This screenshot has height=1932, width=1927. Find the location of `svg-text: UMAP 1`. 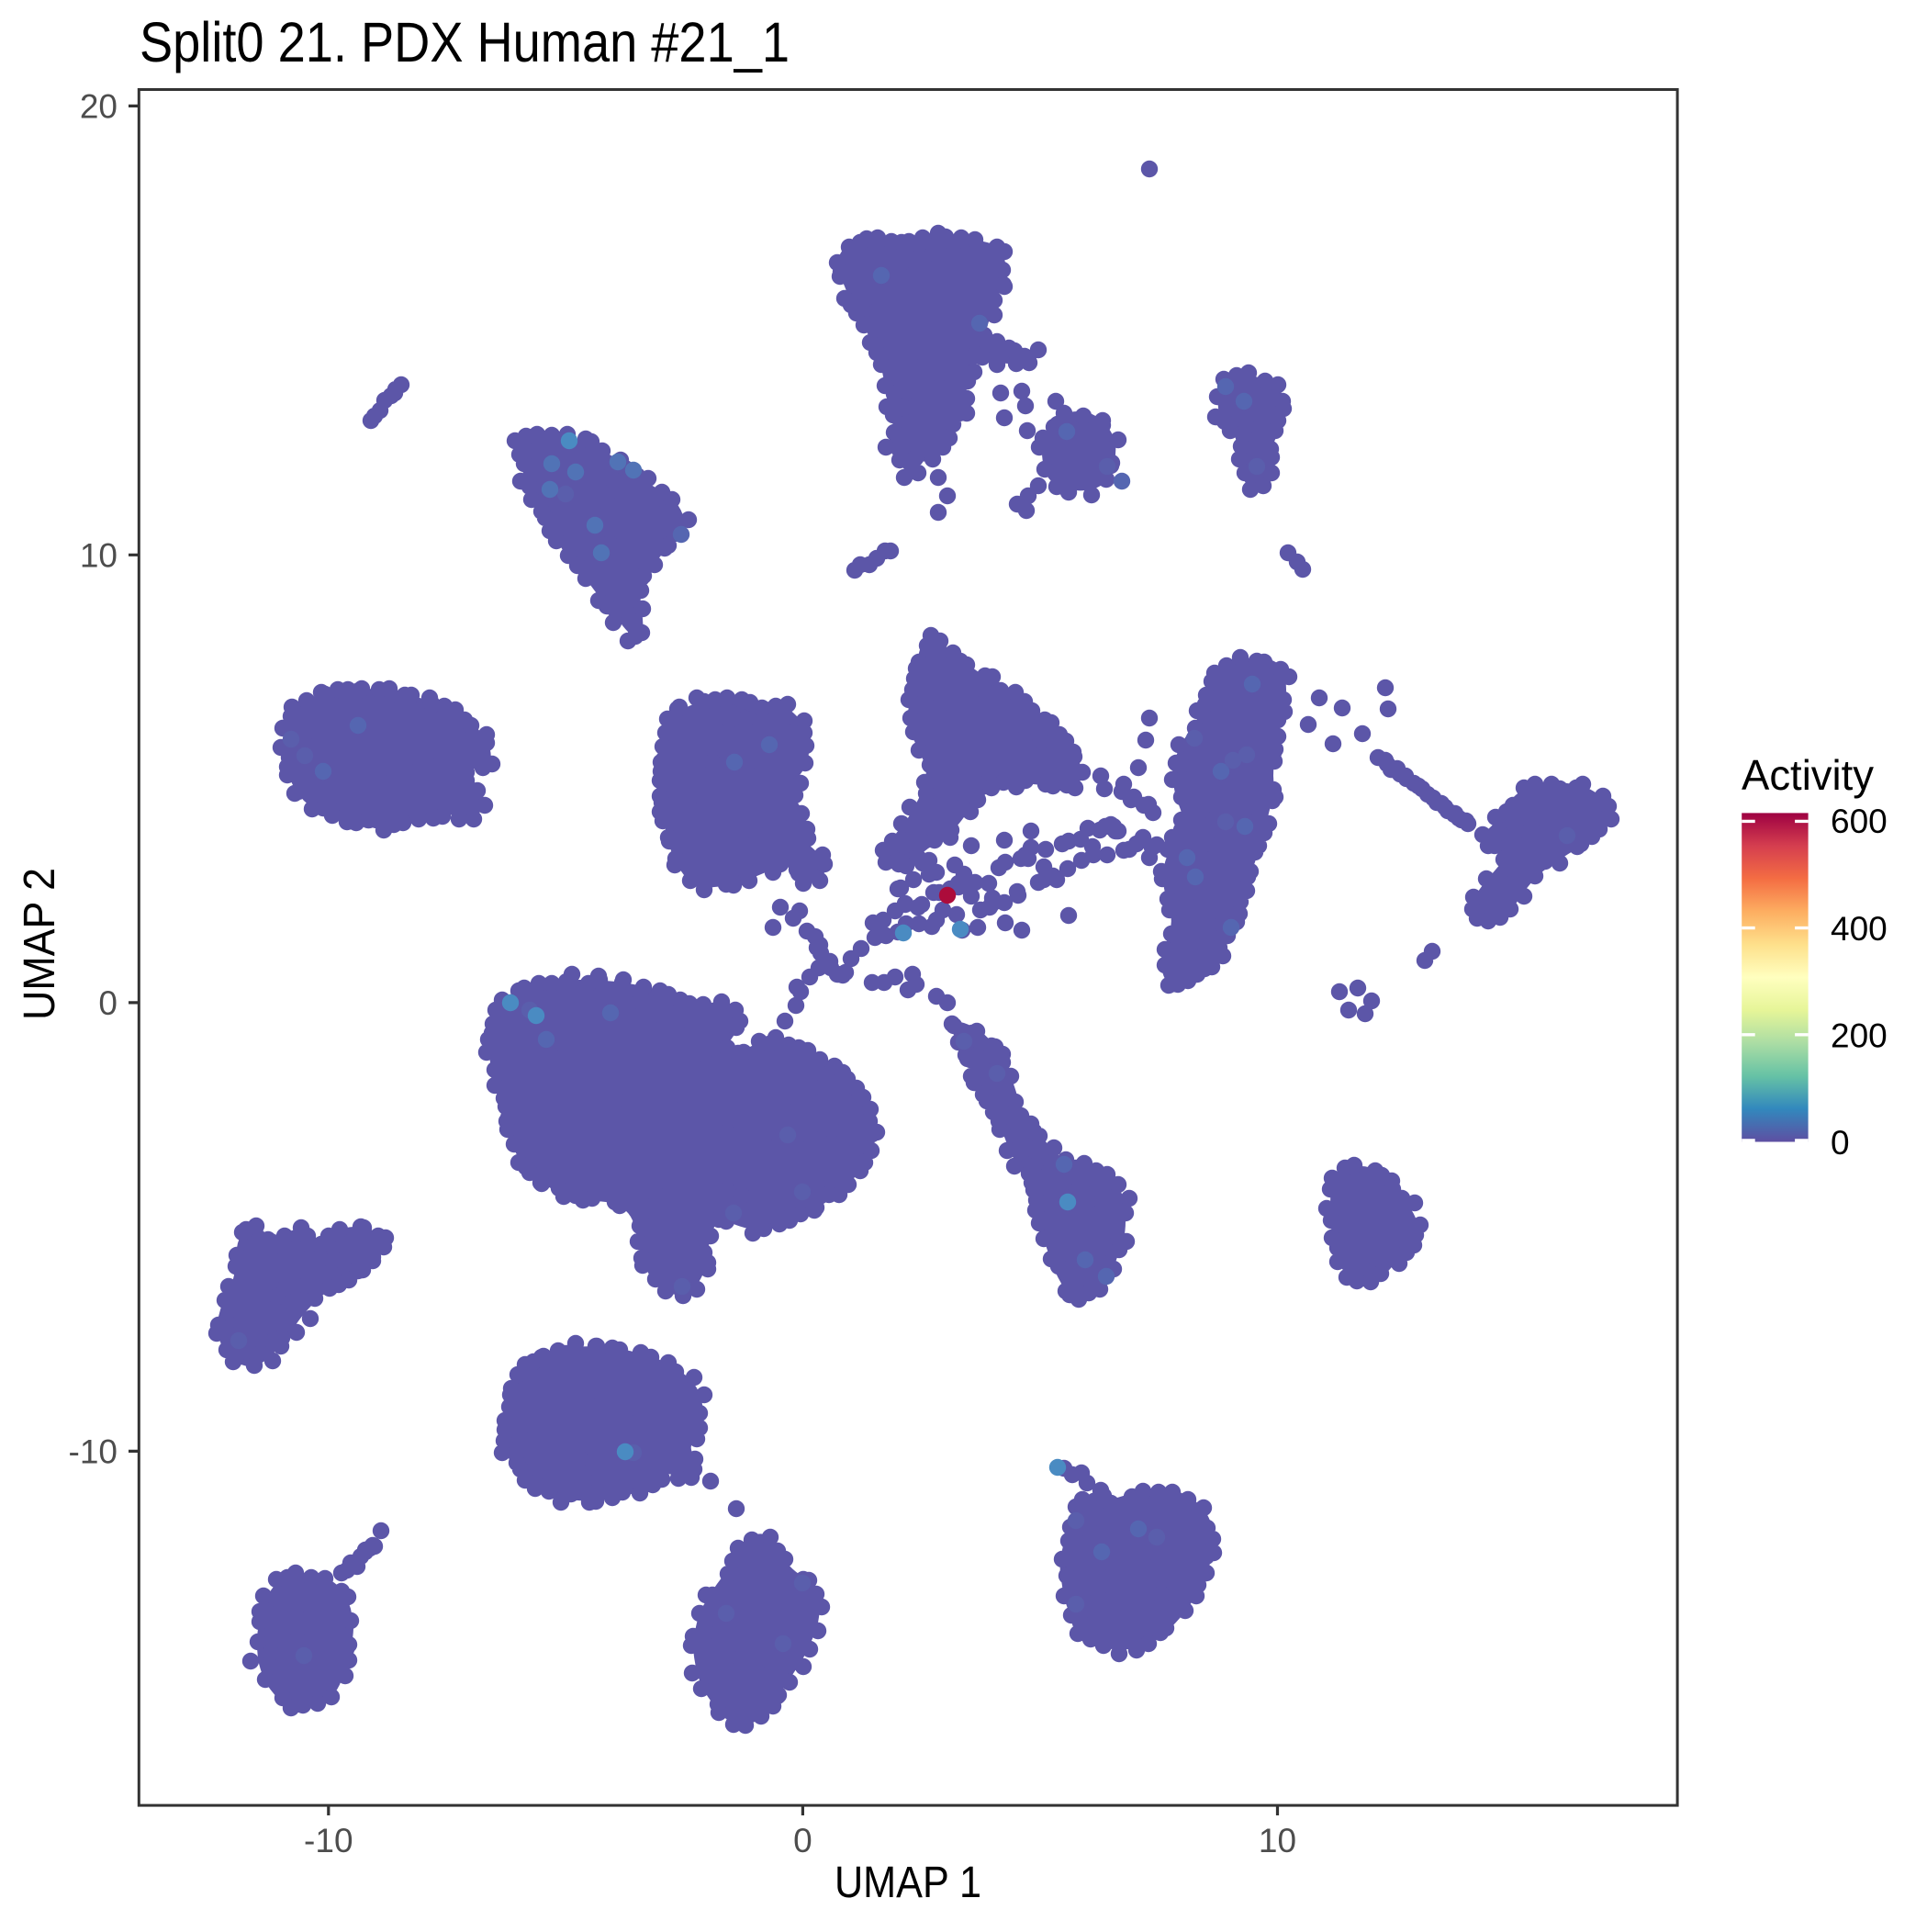

svg-text: UMAP 1 is located at coordinates (908, 1883).